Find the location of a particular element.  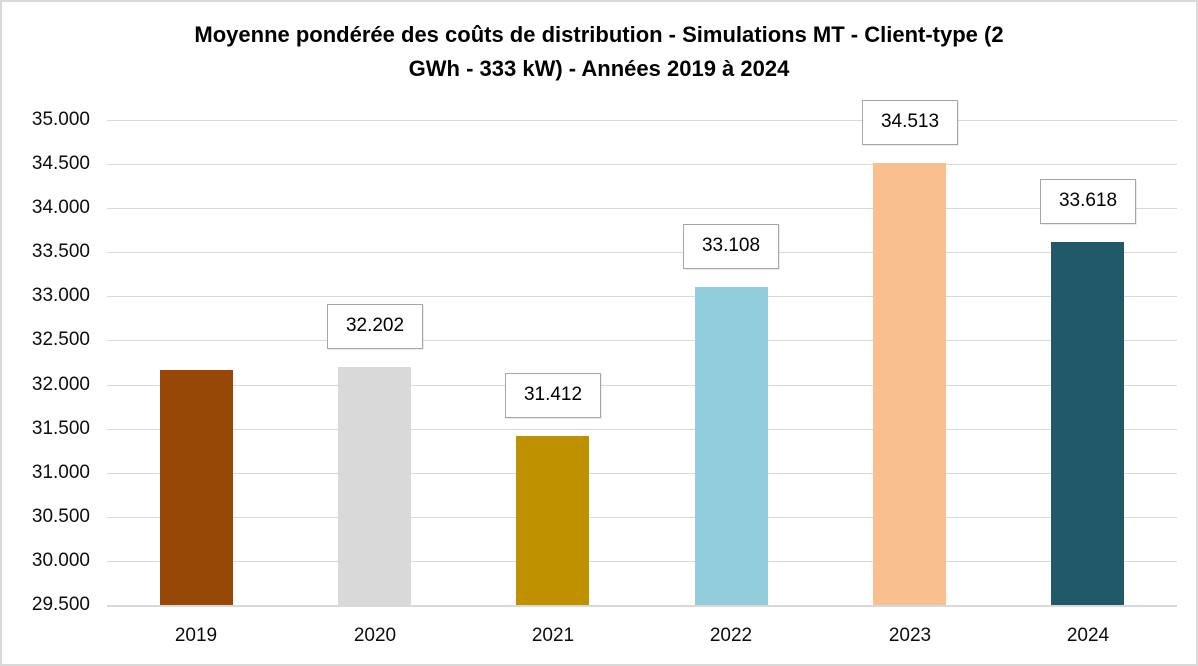

y-axis-tick-label: 30.000 is located at coordinates (60, 560).